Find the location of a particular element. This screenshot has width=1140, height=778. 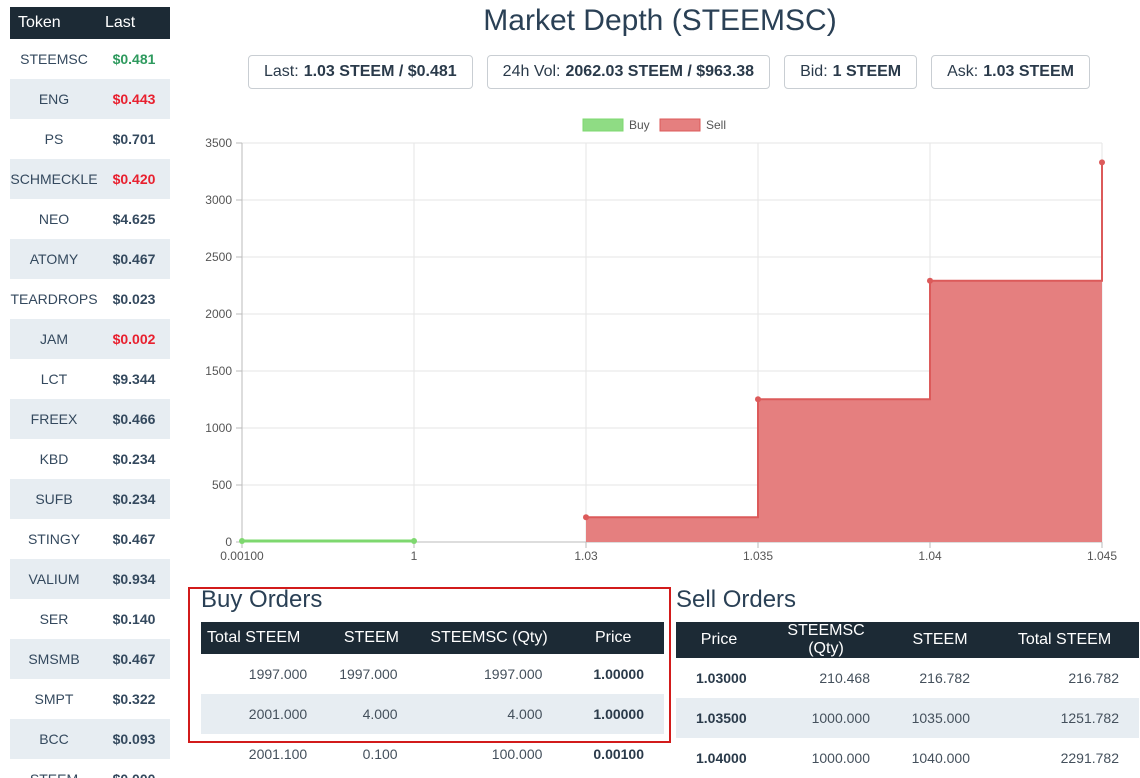

sidebar-token-row: SCHMECKLE $0.420 is located at coordinates (90, 179).